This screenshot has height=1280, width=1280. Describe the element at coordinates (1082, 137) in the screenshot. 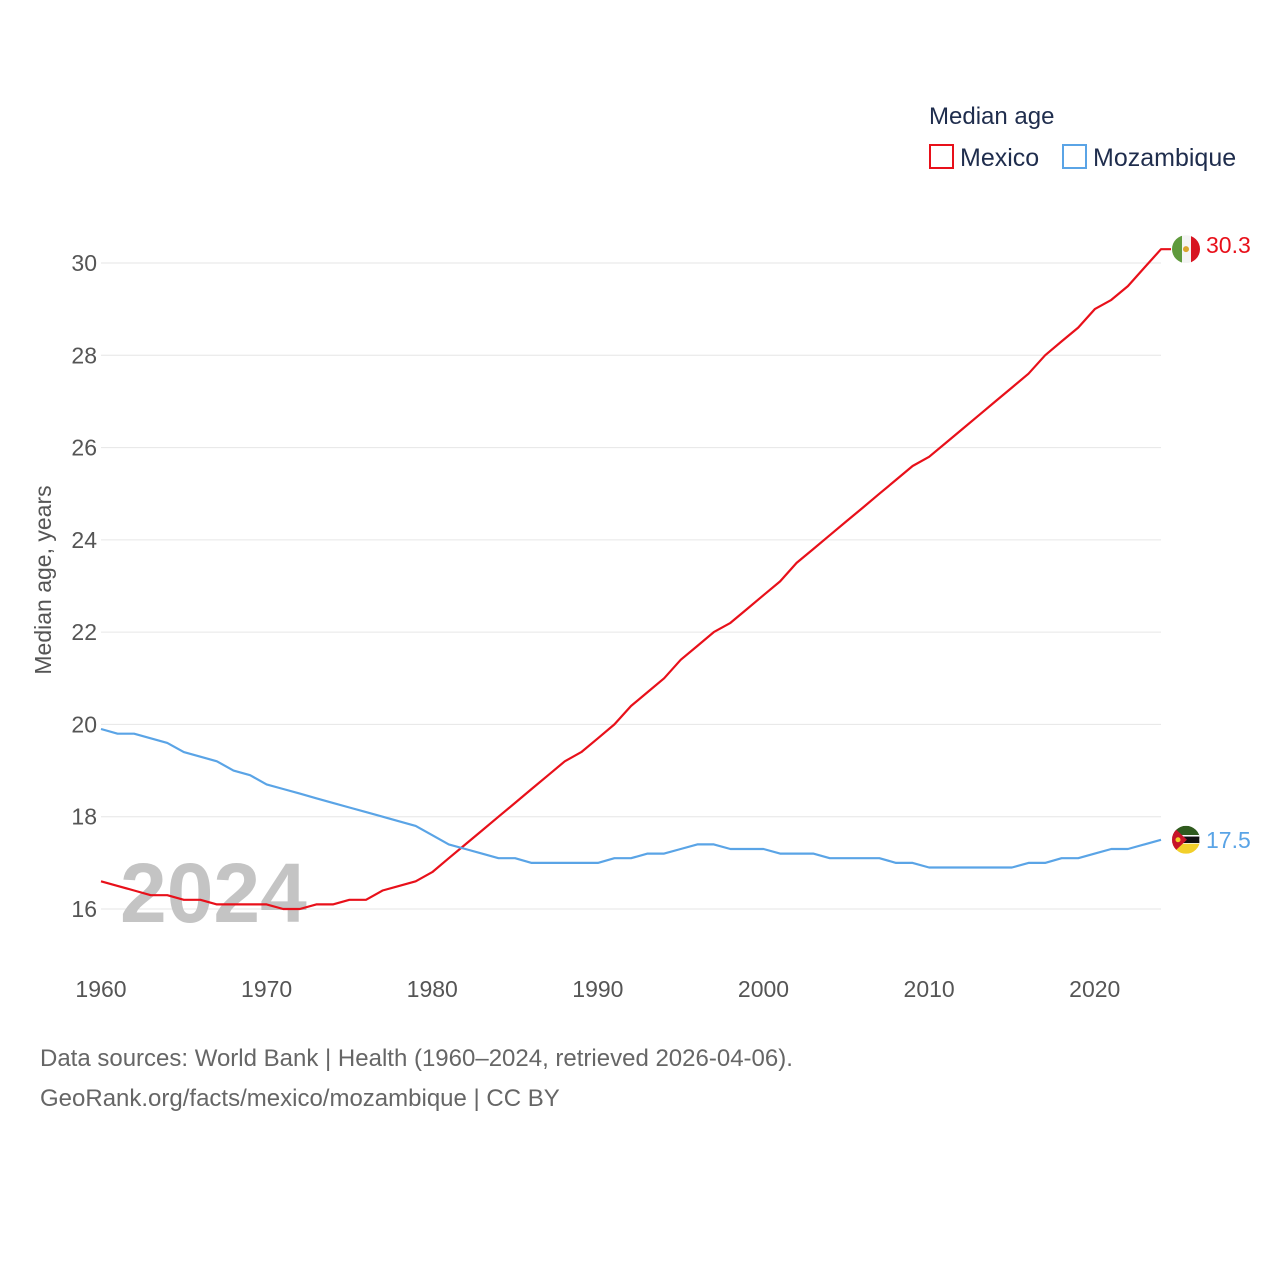

I see `legend: Median age Mexico Mozambique` at that location.